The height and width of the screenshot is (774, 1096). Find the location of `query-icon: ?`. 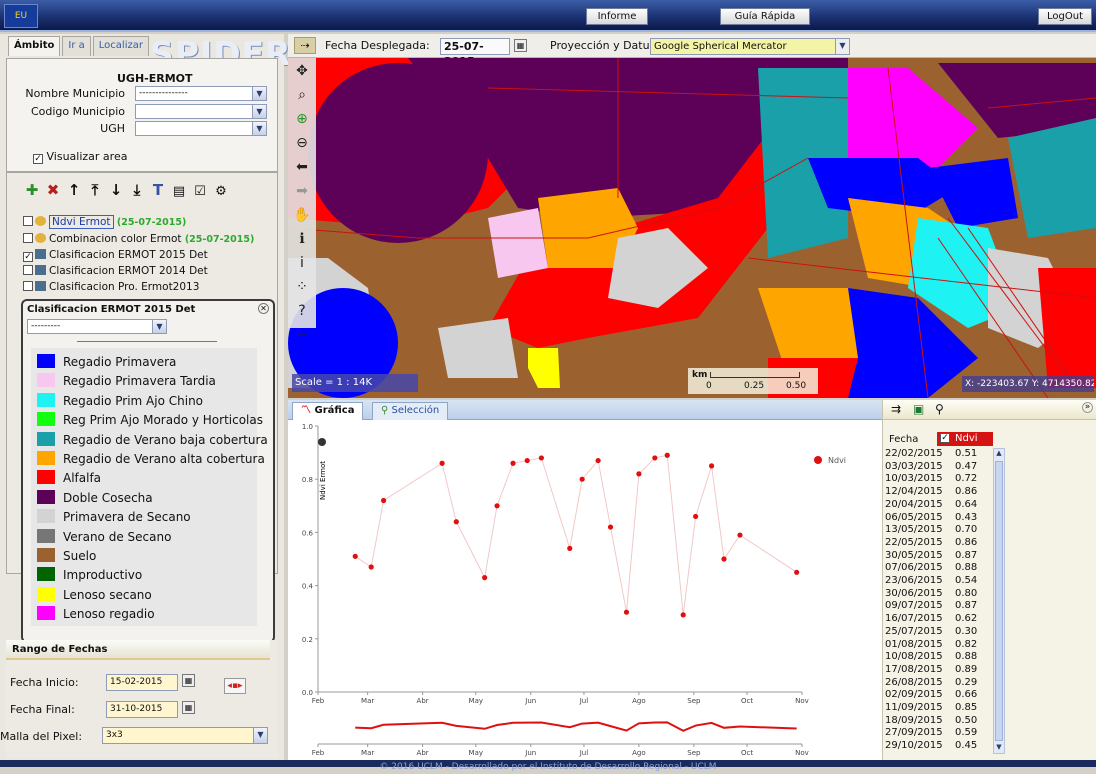

query-icon: ? is located at coordinates (302, 311).